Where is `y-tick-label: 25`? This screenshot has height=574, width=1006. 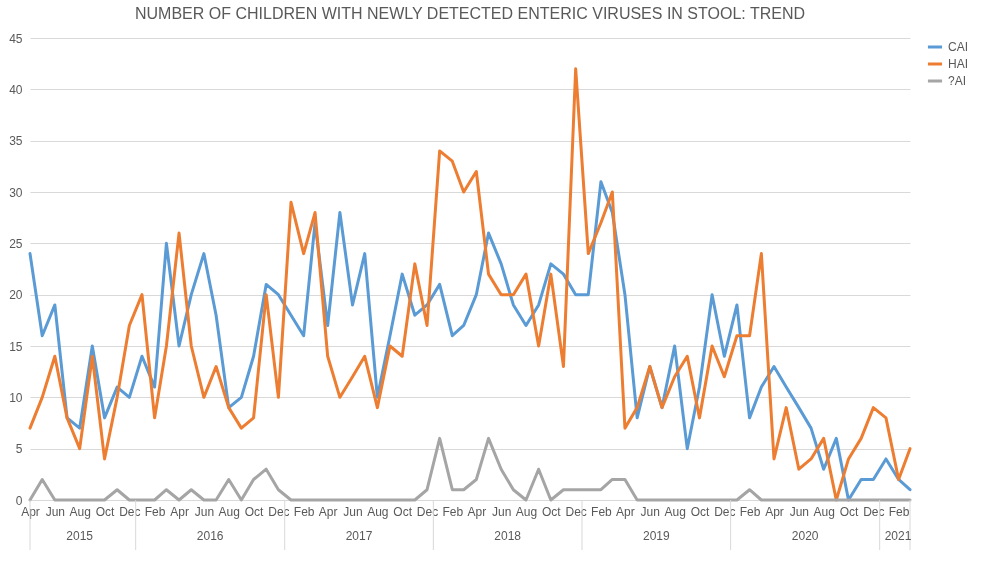 y-tick-label: 25 is located at coordinates (16, 243).